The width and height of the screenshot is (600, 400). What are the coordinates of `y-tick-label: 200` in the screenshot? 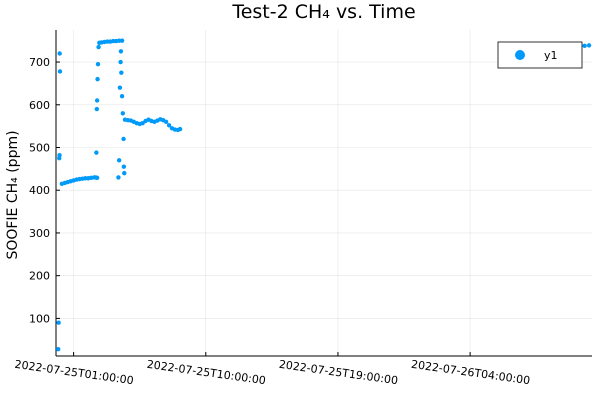 It's located at (39, 276).